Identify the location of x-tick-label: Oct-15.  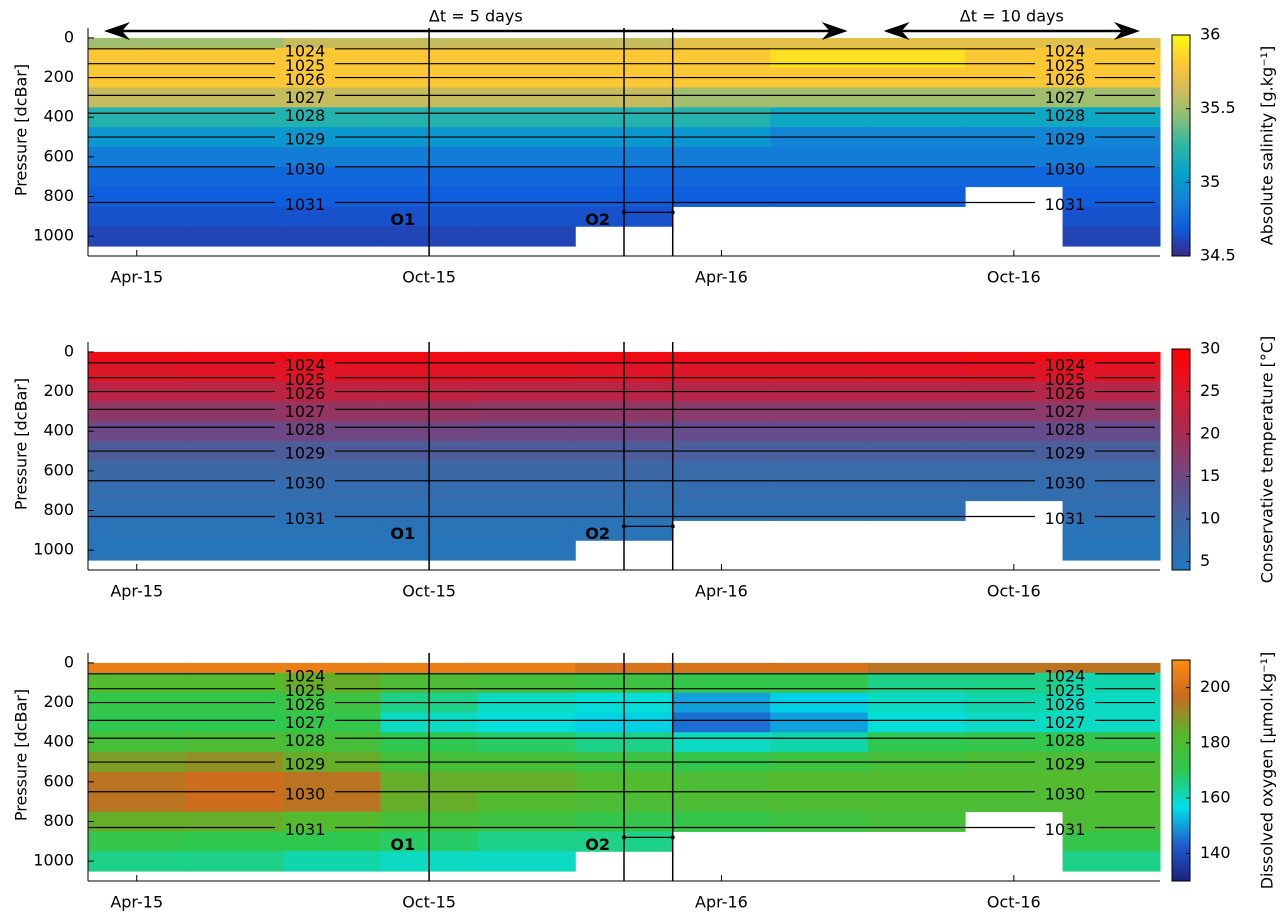
(429, 277).